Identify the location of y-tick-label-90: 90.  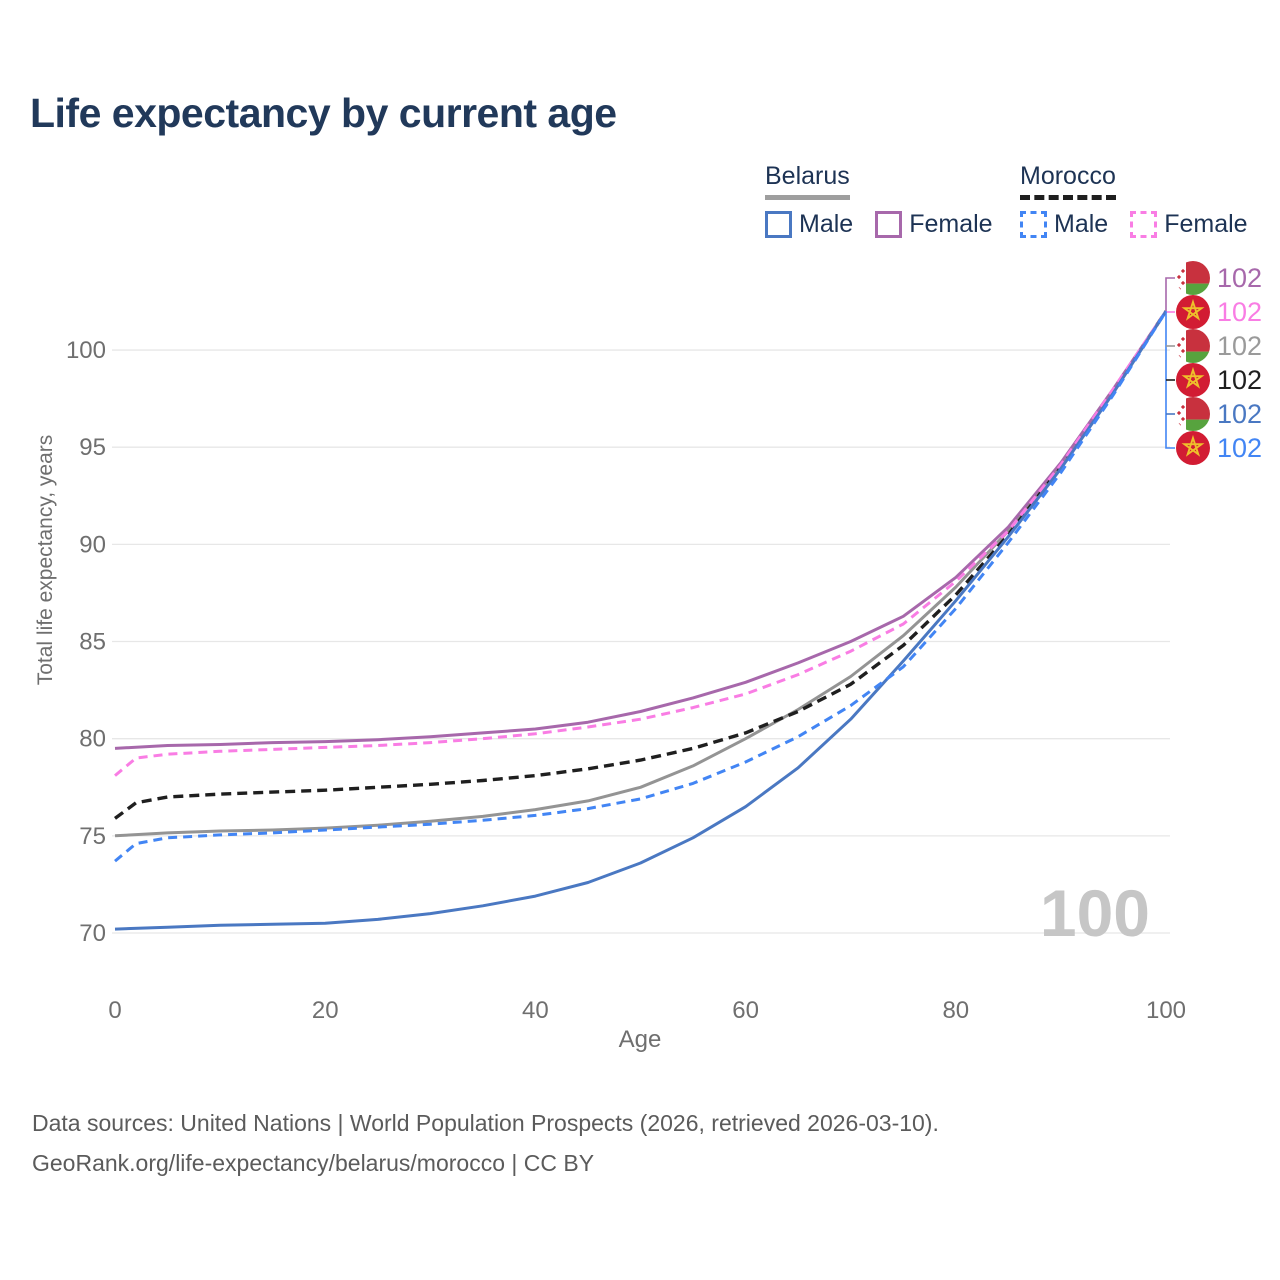
(92, 544).